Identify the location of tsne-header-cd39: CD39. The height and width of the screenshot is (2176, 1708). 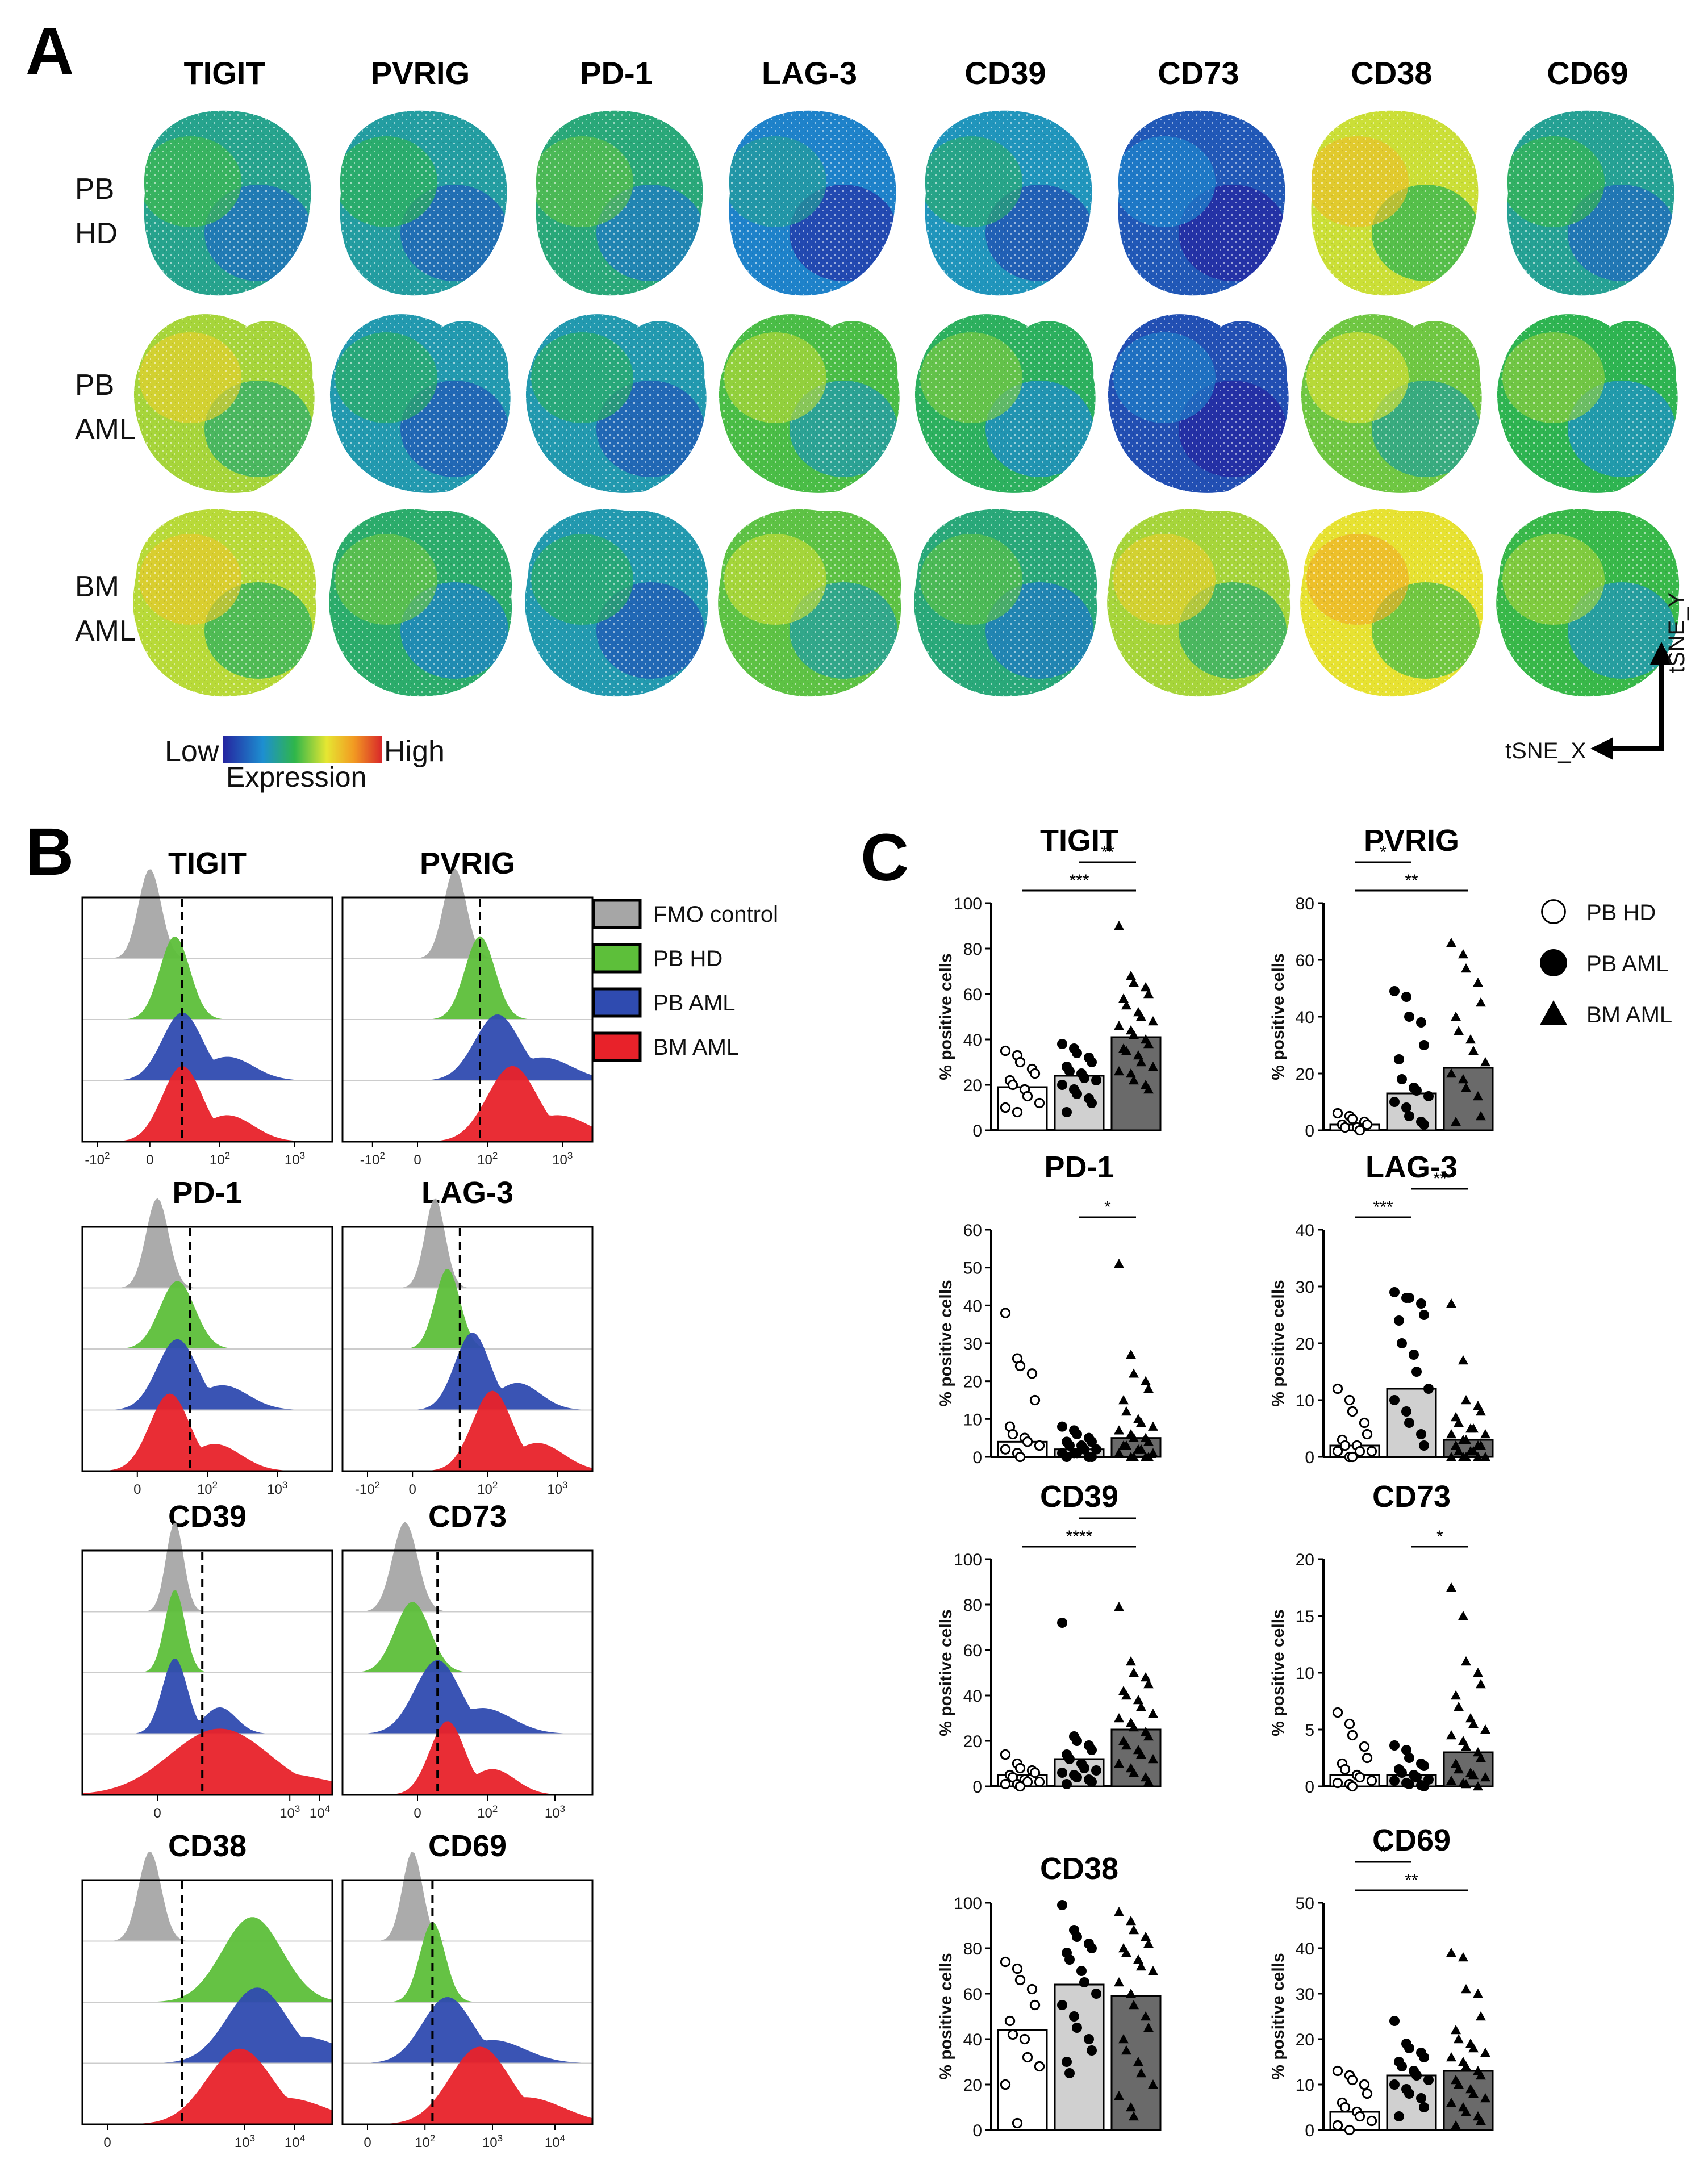
(1005, 73).